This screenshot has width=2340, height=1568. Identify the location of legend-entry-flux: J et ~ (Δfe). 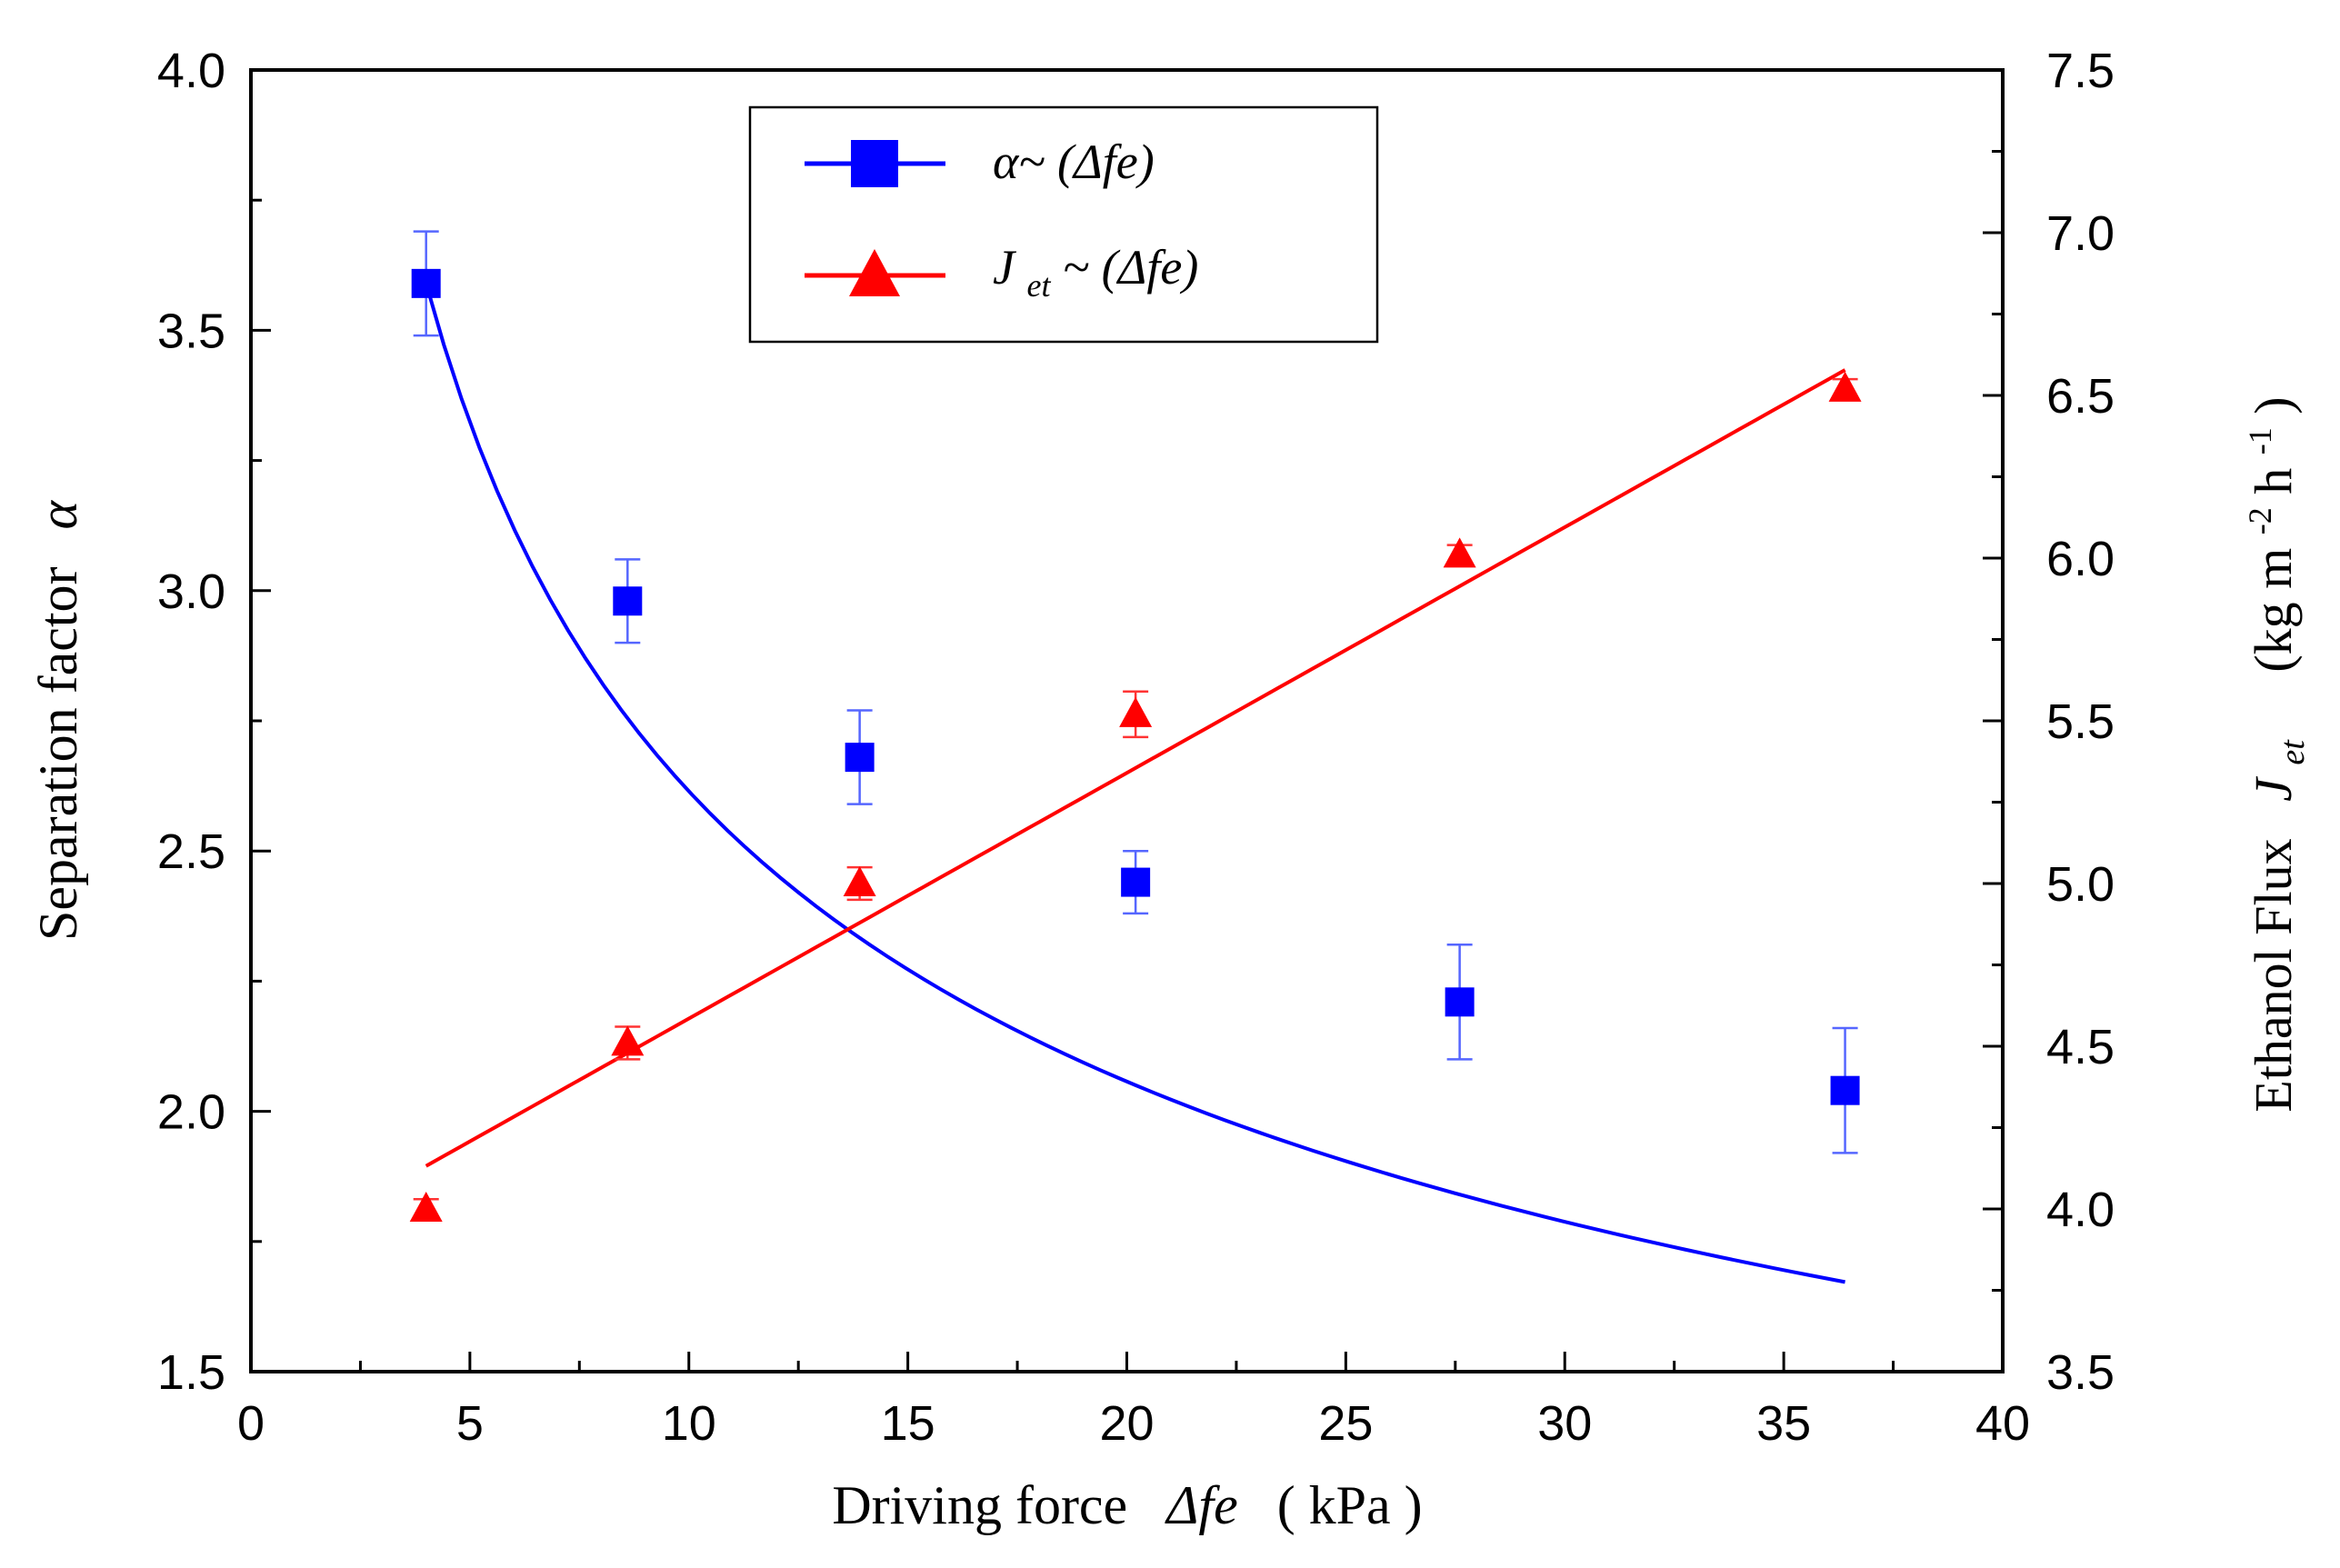
(1001, 274).